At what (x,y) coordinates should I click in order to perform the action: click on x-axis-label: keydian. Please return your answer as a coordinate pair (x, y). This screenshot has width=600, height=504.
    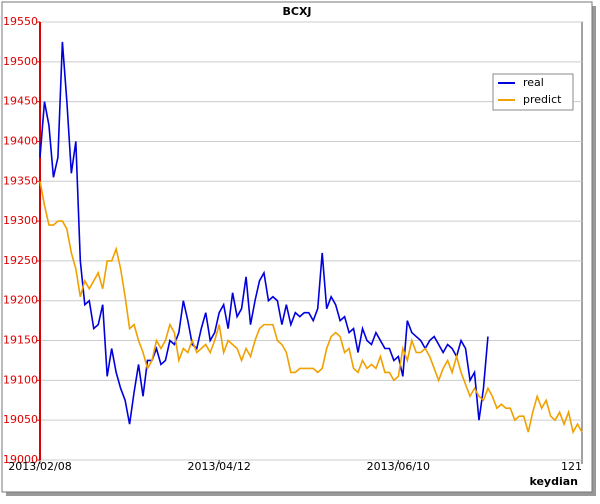
    Looking at the image, I should click on (553, 481).